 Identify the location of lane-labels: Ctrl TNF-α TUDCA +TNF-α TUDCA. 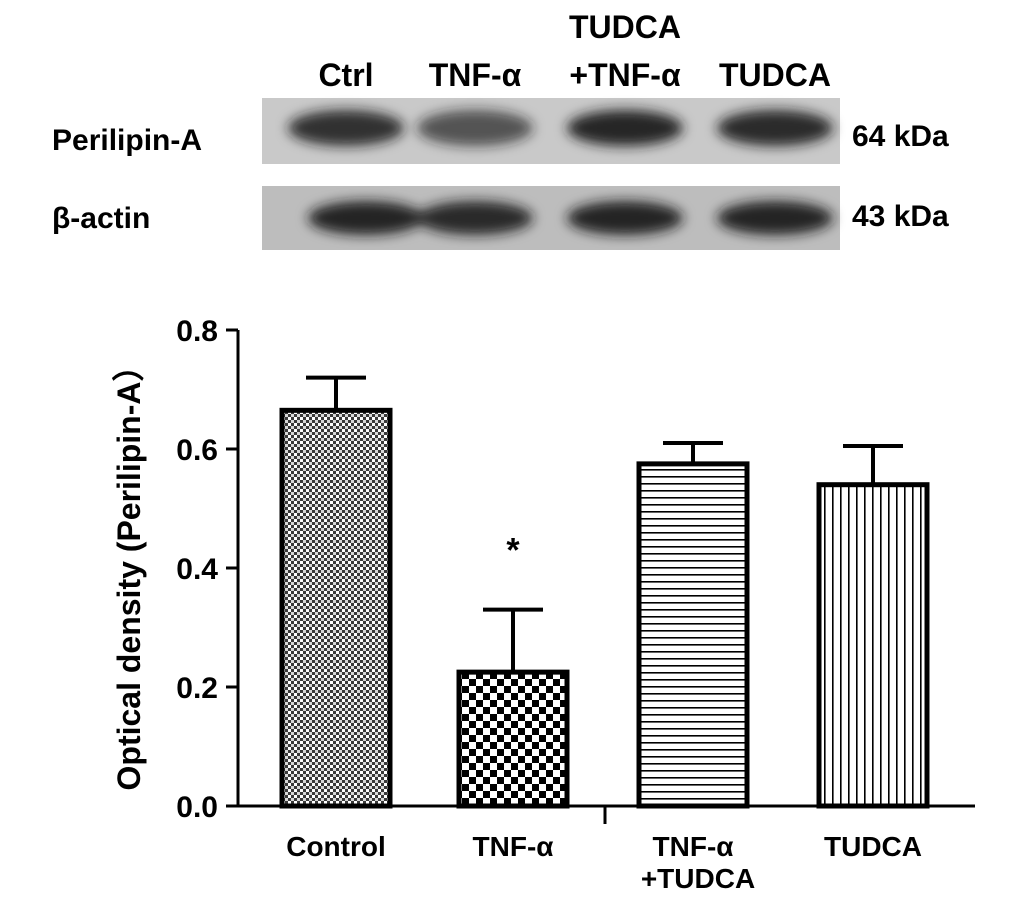
(574, 51).